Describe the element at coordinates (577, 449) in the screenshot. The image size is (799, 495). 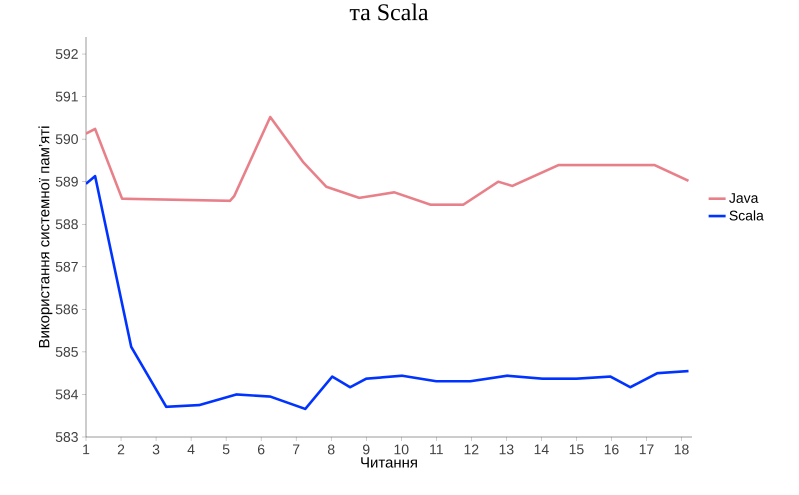
I see `x-tick-label: 15` at that location.